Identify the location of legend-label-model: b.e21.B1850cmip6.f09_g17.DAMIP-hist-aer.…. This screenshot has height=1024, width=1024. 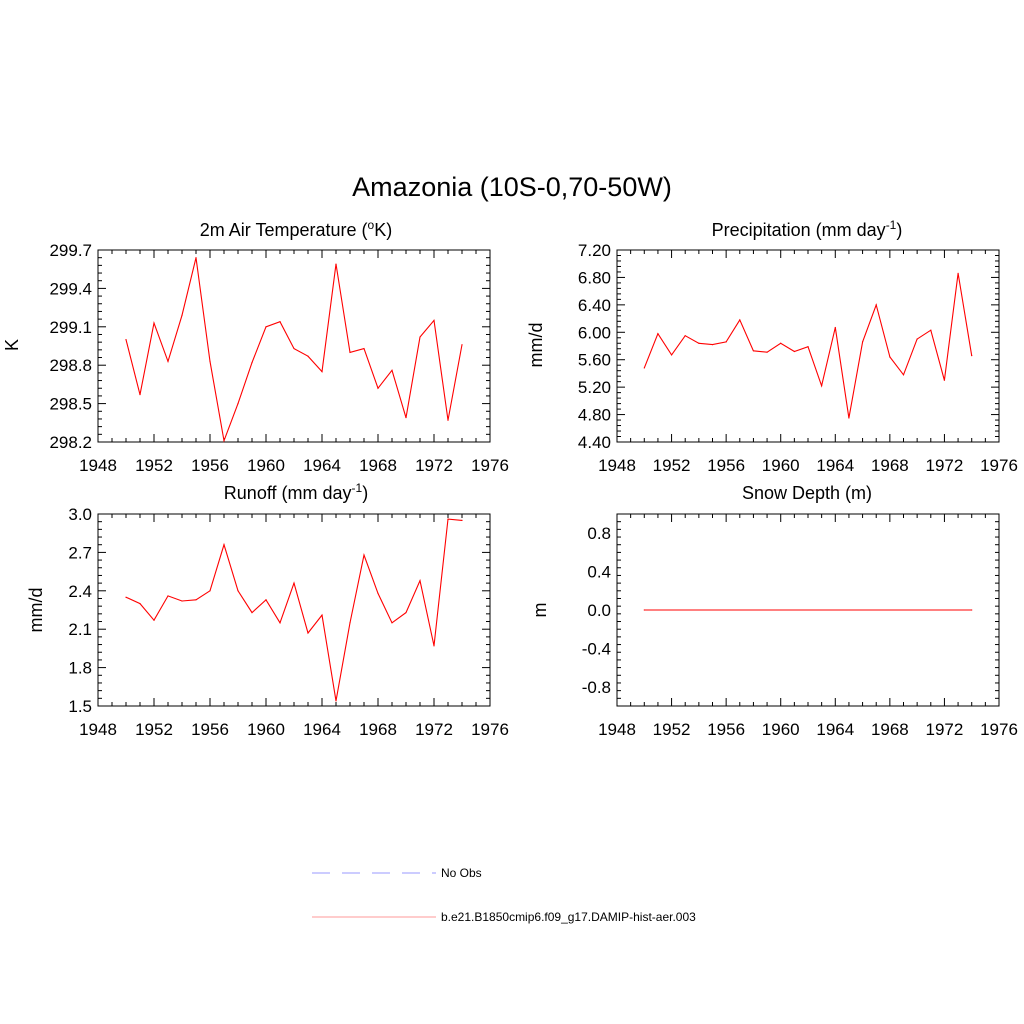
(568, 917).